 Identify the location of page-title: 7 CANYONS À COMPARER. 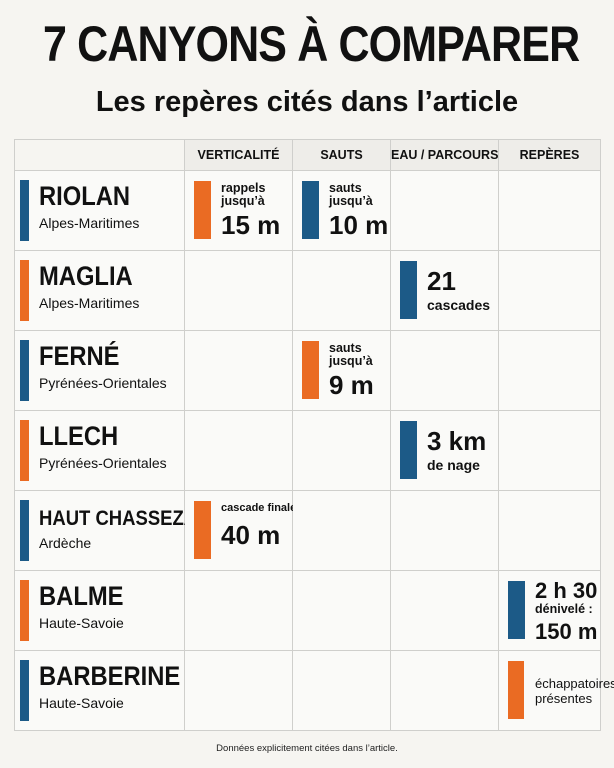
(311, 44).